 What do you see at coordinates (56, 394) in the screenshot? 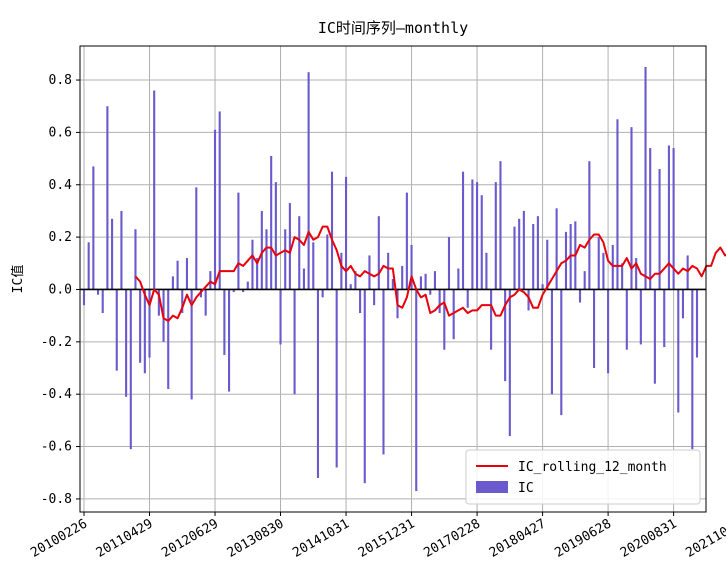
I see `y-tick-label: -0.4` at bounding box center [56, 394].